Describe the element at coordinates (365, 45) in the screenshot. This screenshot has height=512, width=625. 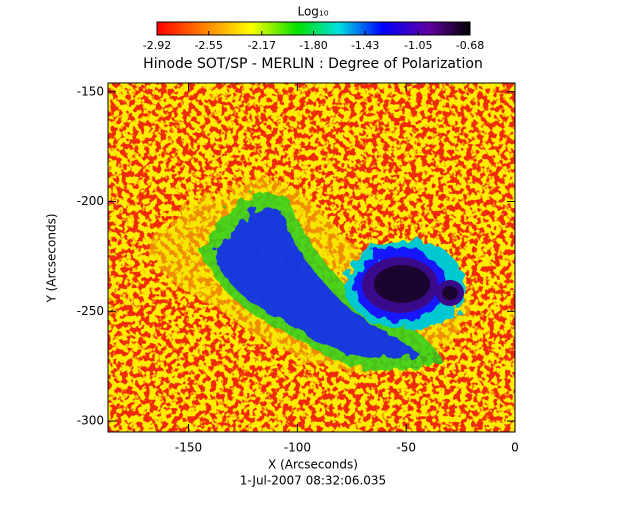
I see `colorbar-tick-label: -1.43` at that location.